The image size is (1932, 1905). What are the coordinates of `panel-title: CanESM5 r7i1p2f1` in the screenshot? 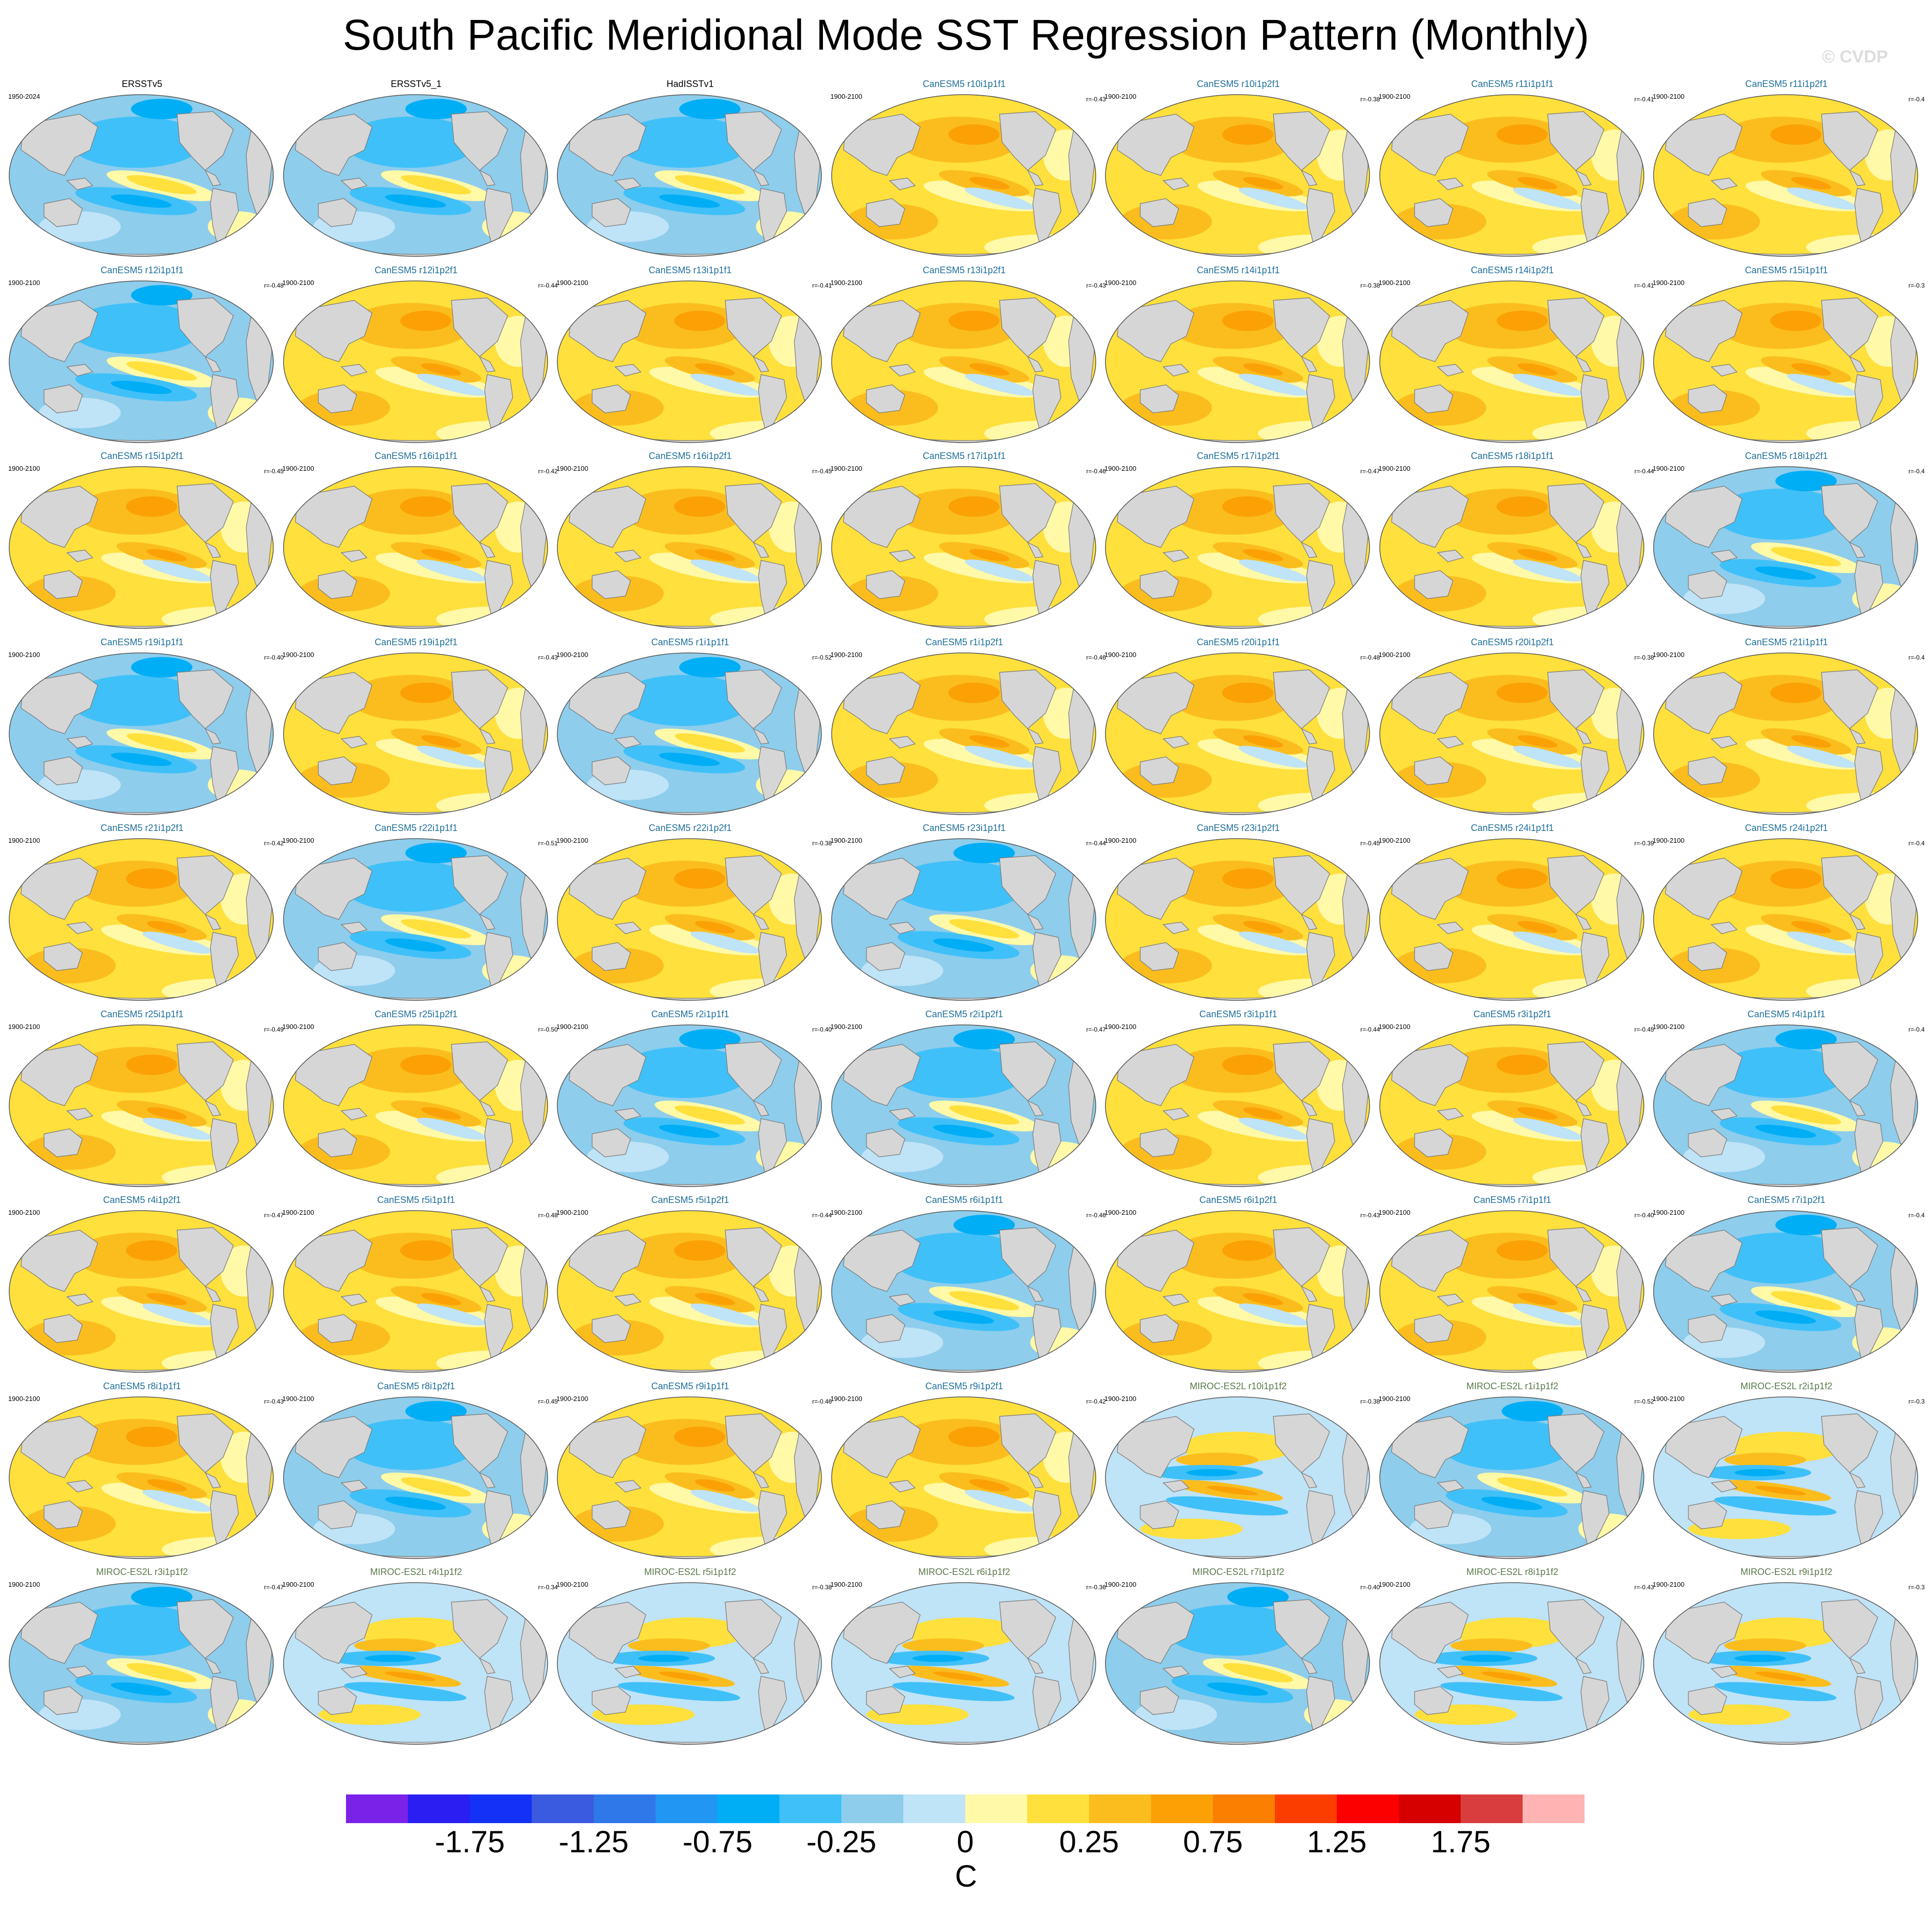 It's located at (1786, 1200).